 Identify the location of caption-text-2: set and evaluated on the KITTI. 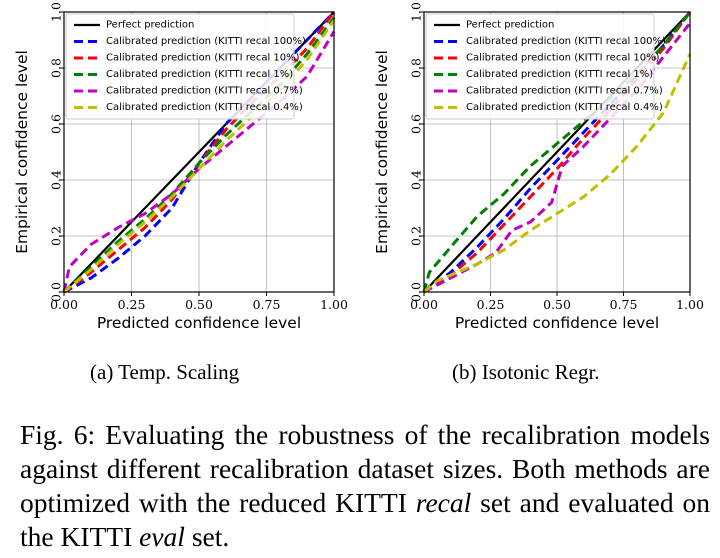
(365, 519).